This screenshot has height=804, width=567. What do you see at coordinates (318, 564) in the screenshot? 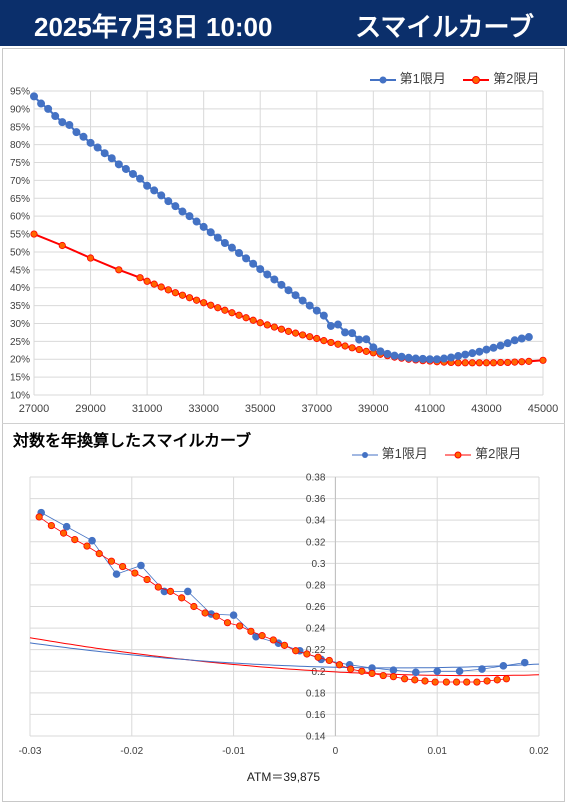
I see `y-tick-label: 0.3` at bounding box center [318, 564].